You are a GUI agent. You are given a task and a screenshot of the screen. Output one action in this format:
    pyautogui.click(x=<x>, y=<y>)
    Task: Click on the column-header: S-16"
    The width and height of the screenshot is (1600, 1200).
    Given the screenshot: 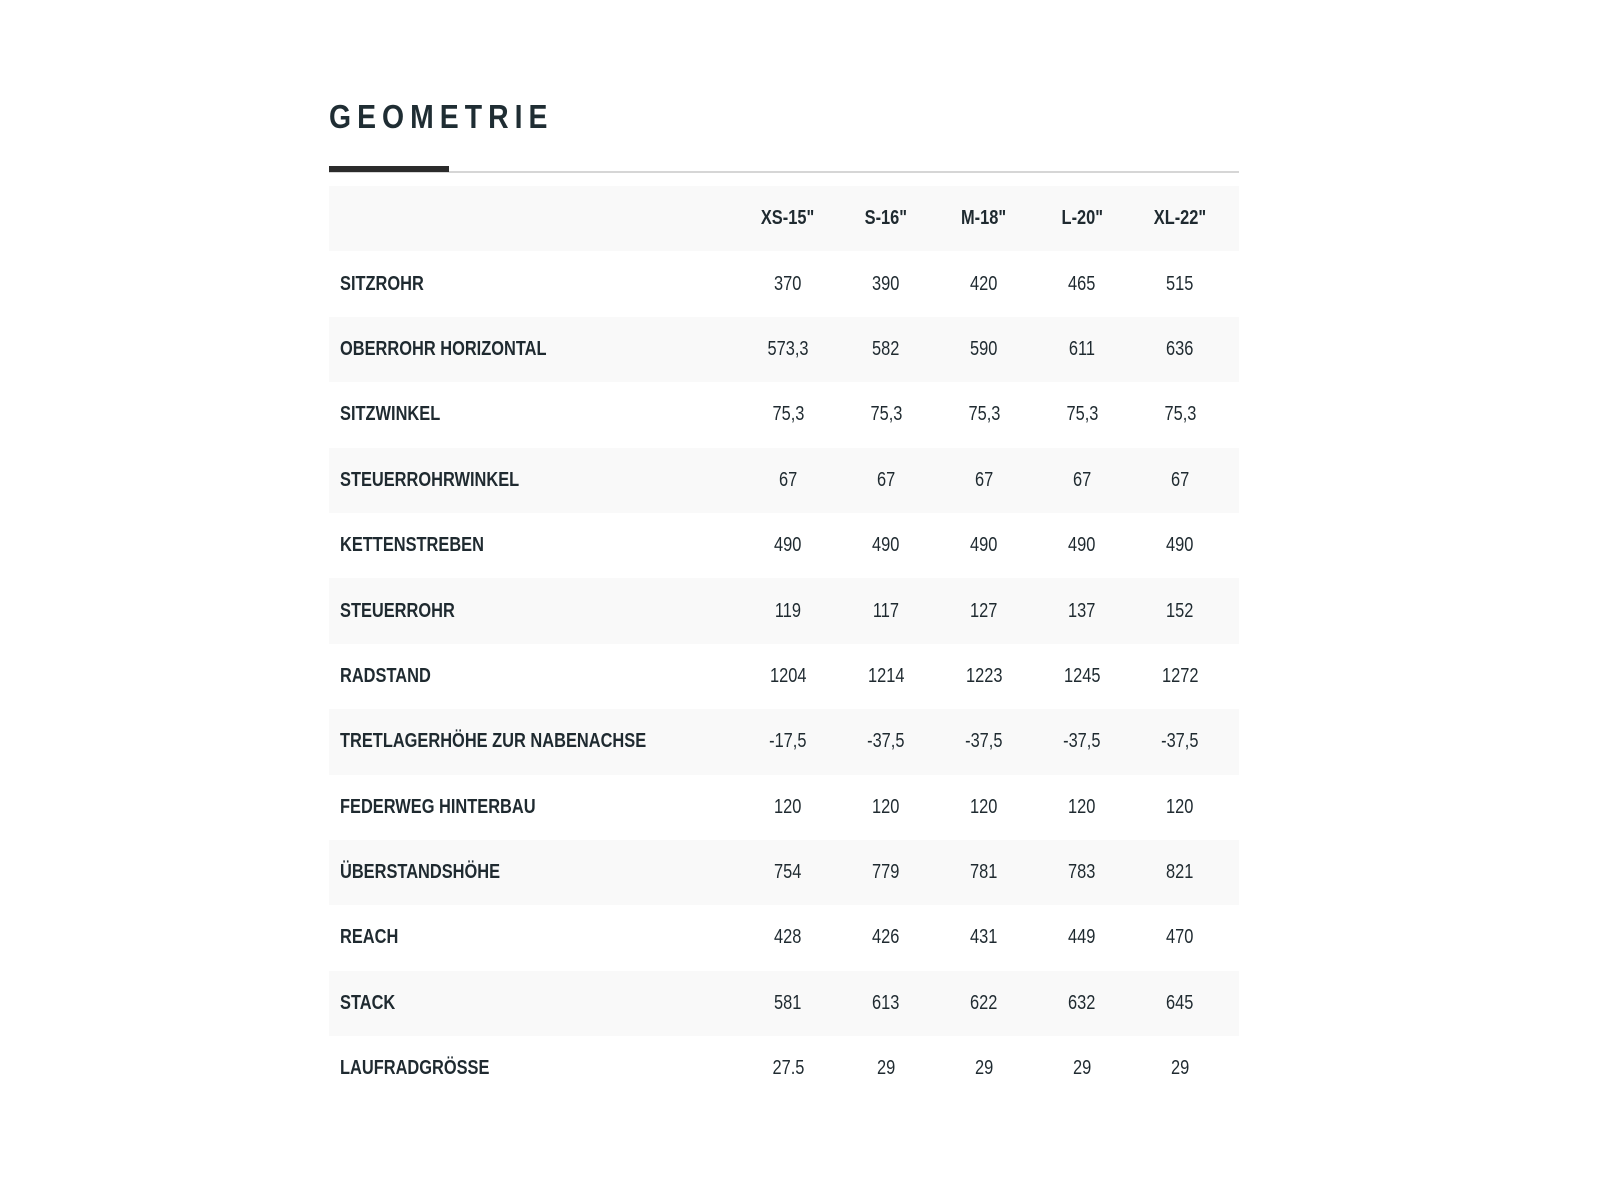 What is the action you would take?
    pyautogui.click(x=886, y=218)
    